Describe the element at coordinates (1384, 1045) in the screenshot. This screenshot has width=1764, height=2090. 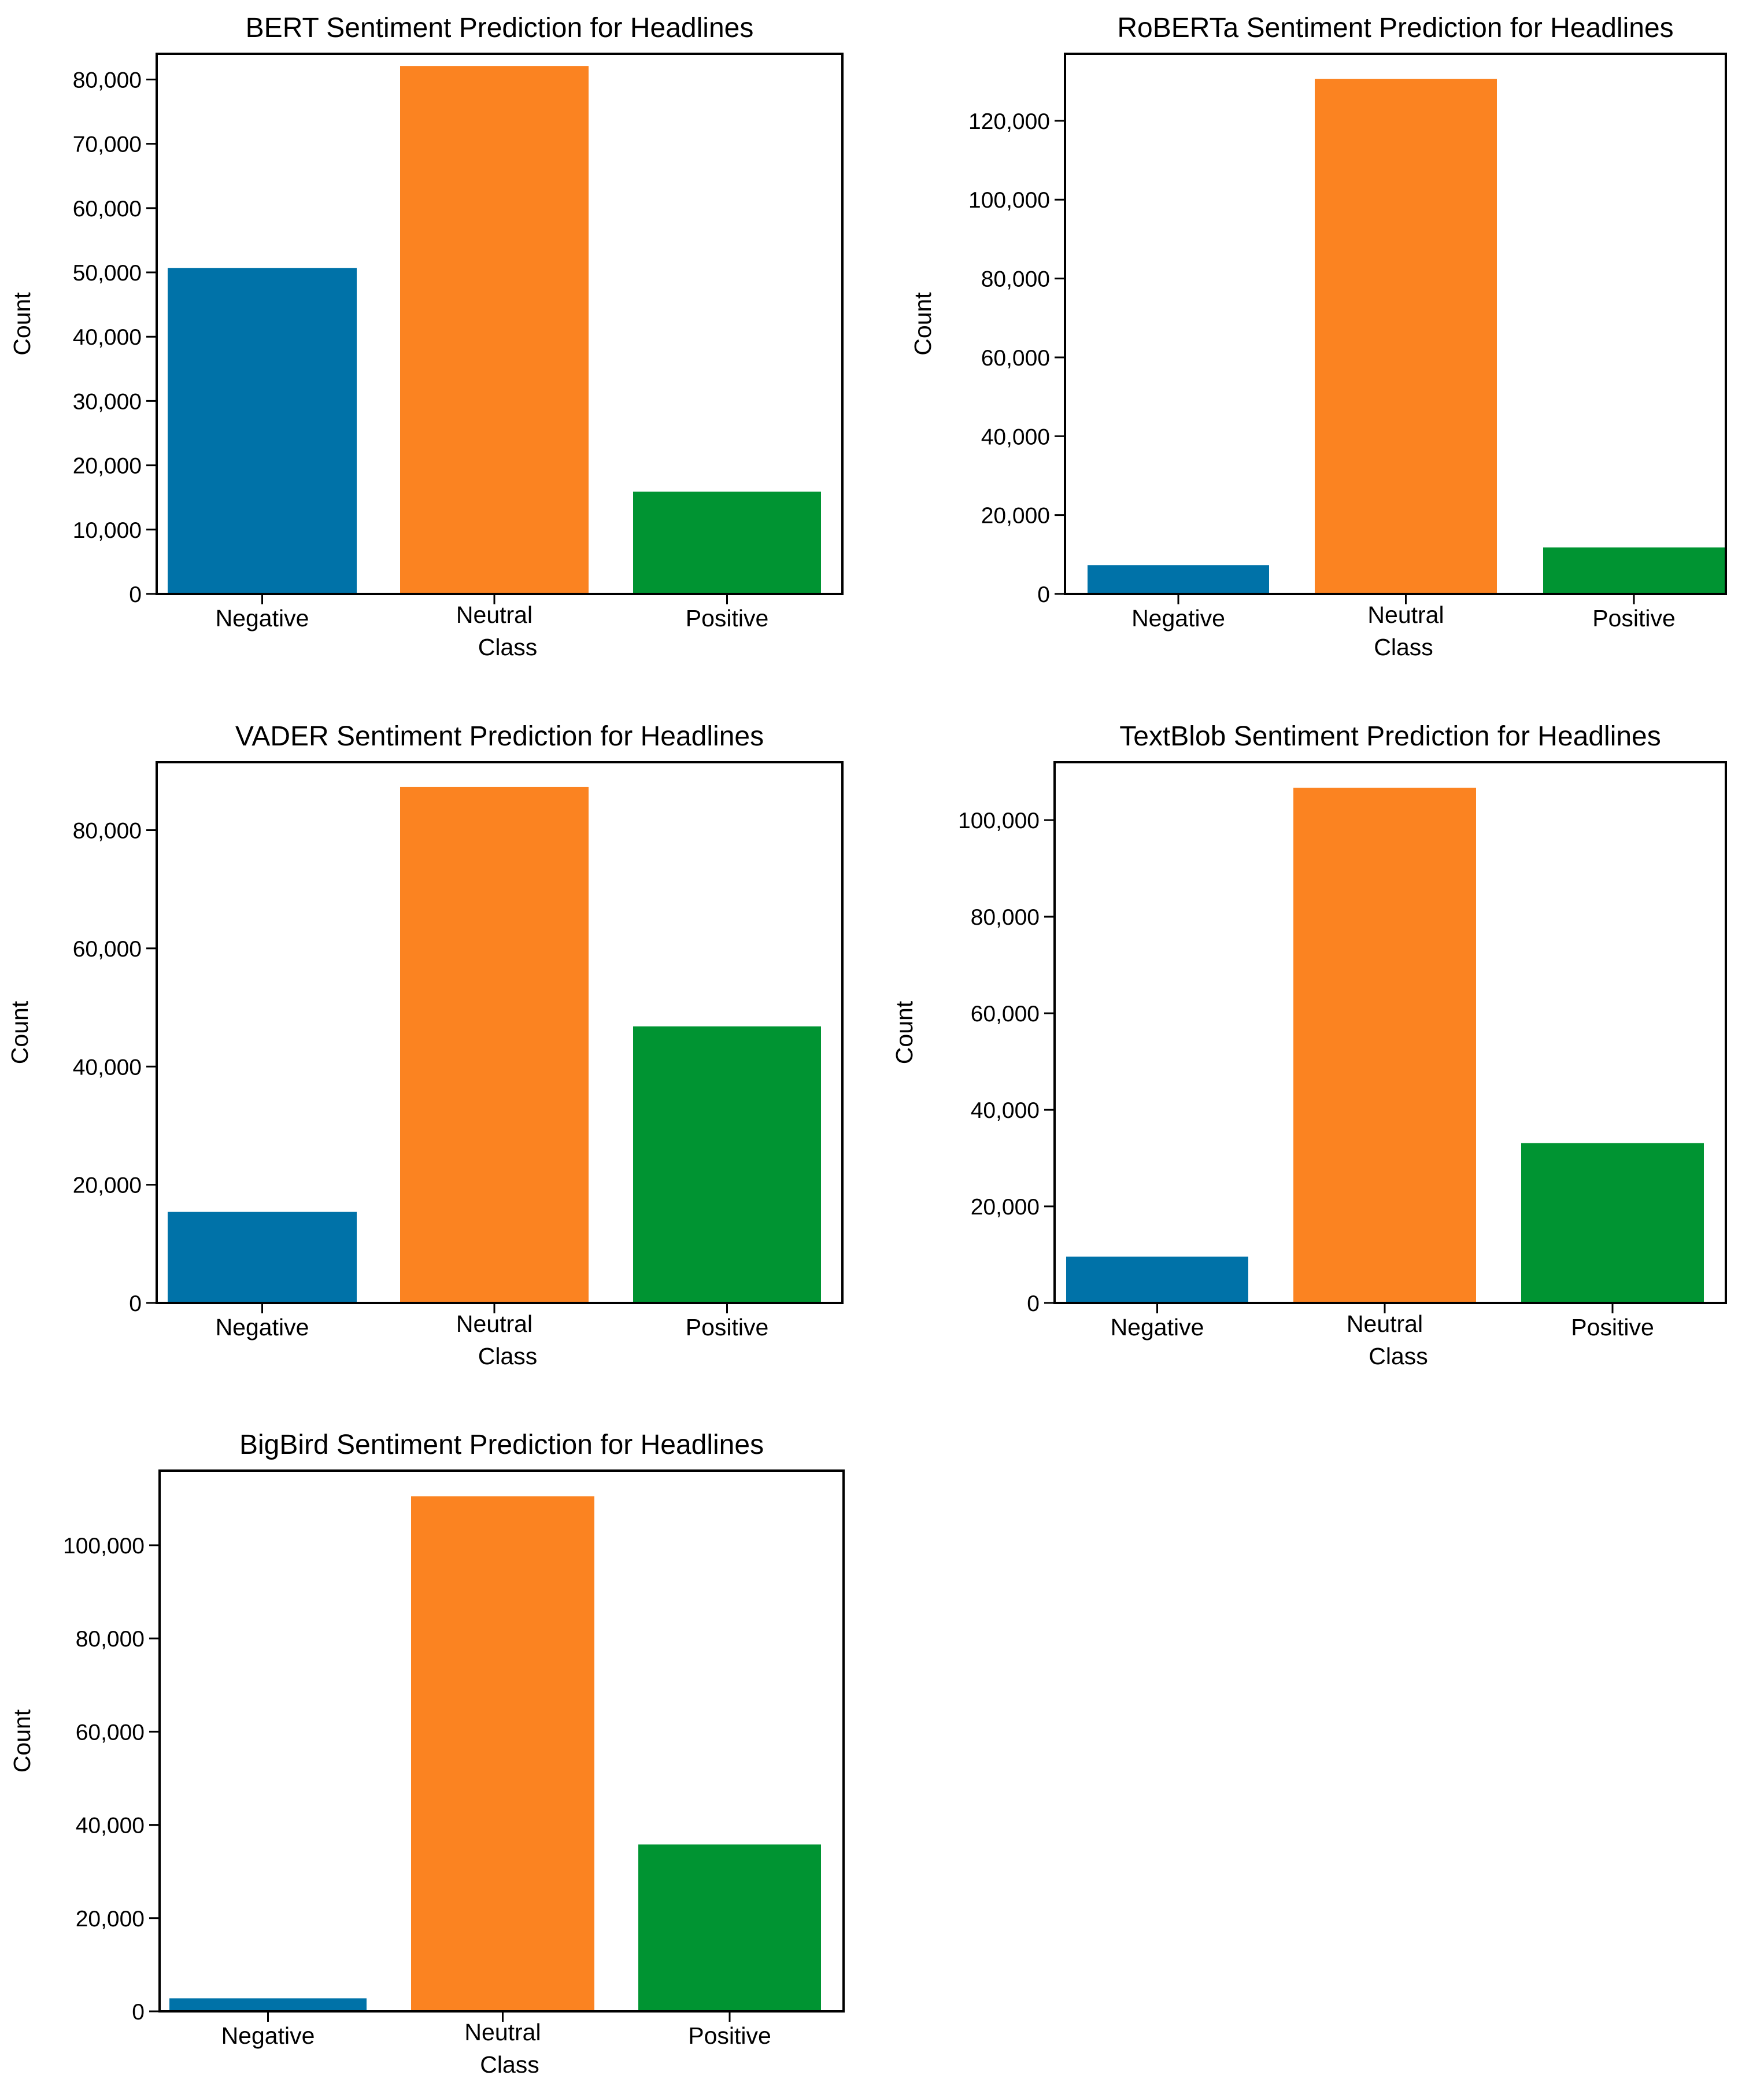
I see `textblob-bar-neutral` at that location.